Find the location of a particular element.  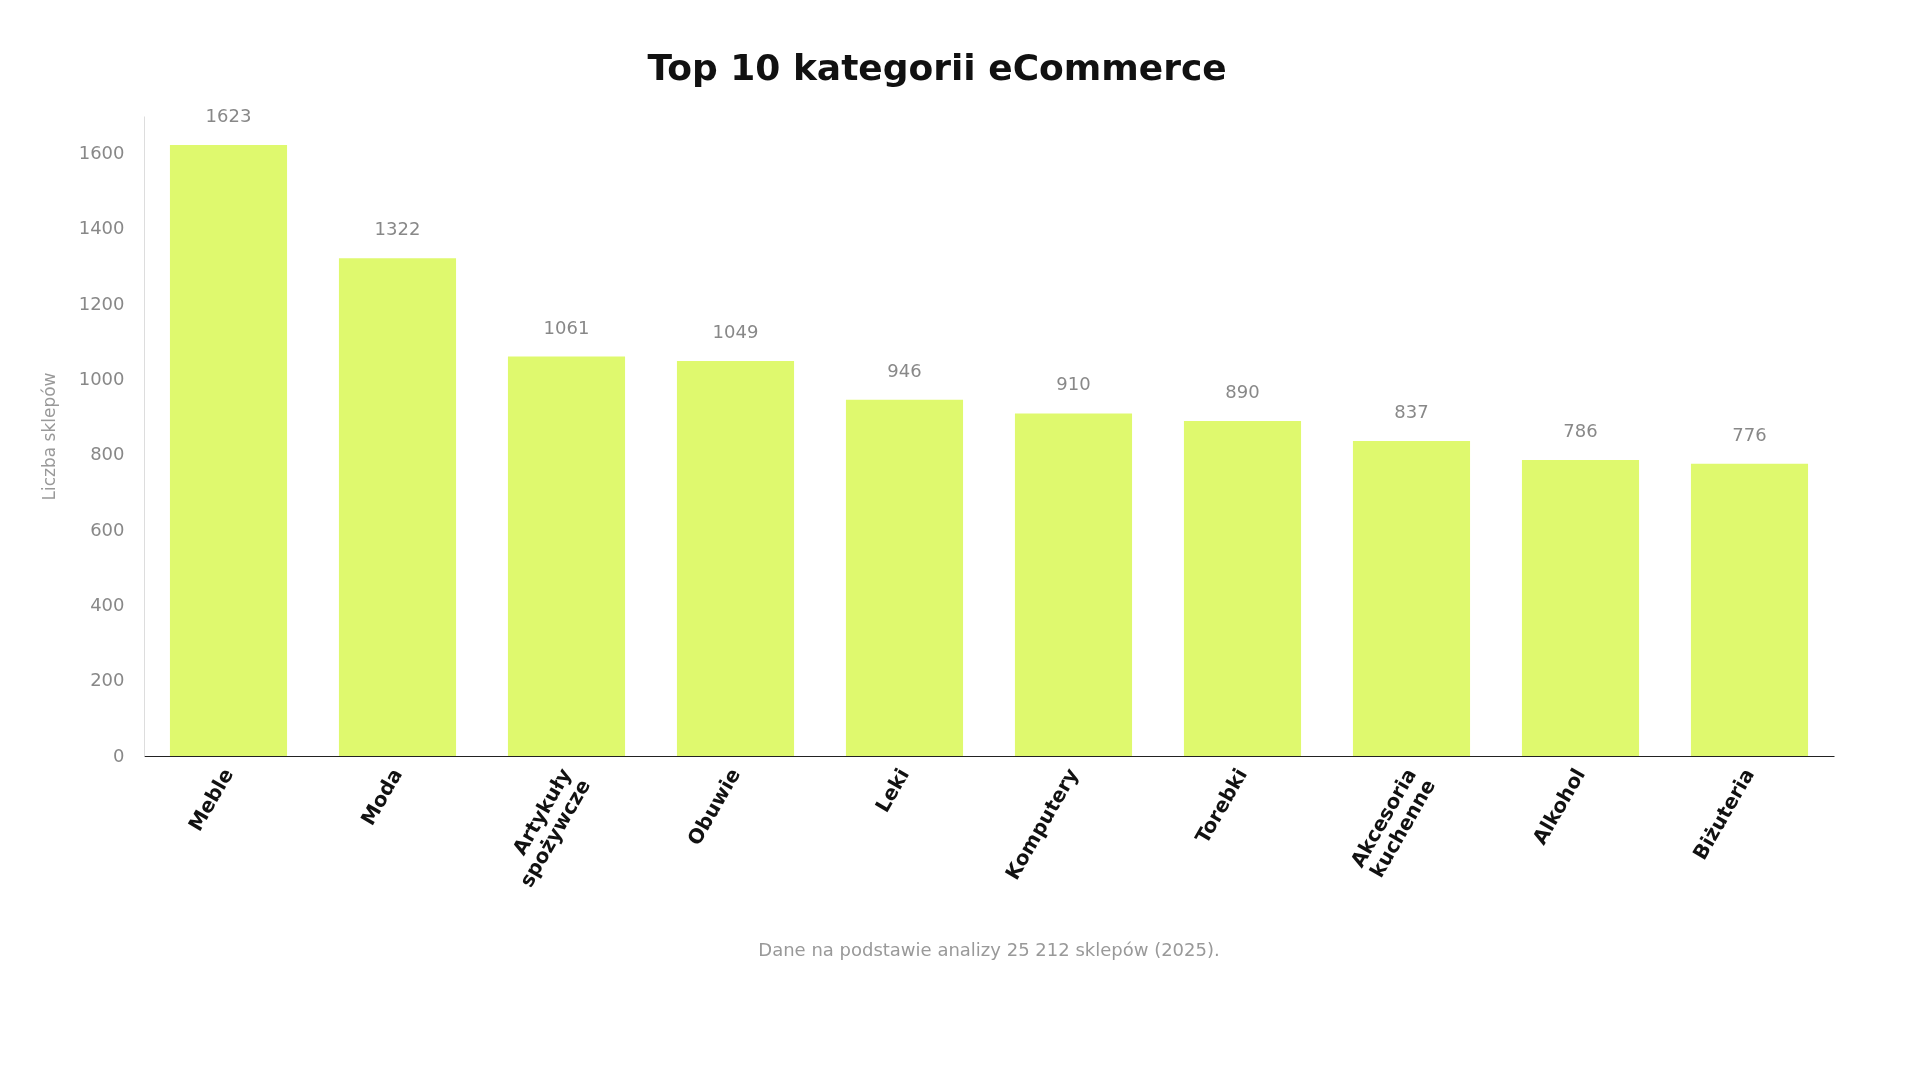

data-label: 786 is located at coordinates (1580, 431).